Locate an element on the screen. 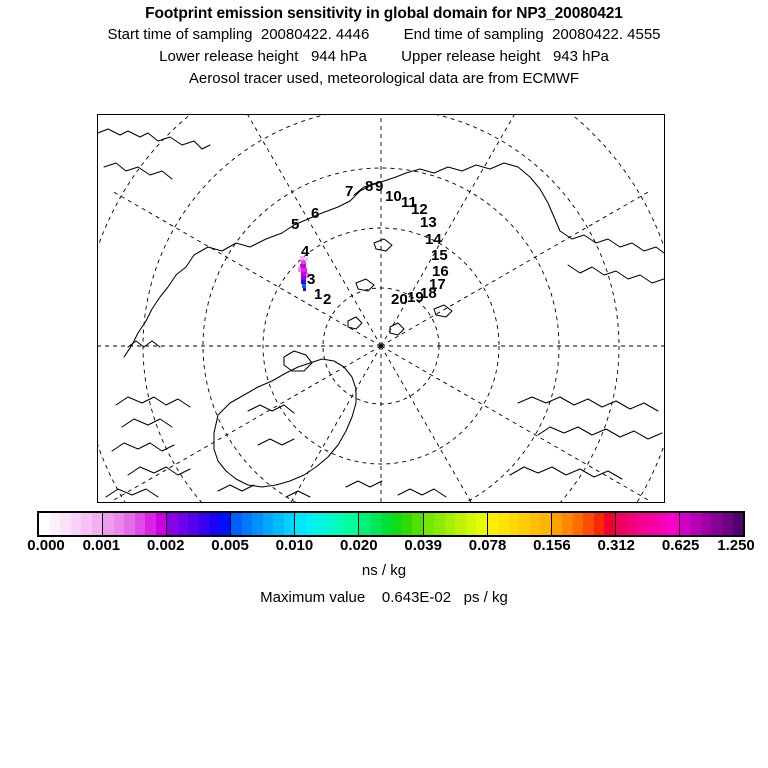 The width and height of the screenshot is (768, 768). lower-release-value: 944 hPa is located at coordinates (338, 56).